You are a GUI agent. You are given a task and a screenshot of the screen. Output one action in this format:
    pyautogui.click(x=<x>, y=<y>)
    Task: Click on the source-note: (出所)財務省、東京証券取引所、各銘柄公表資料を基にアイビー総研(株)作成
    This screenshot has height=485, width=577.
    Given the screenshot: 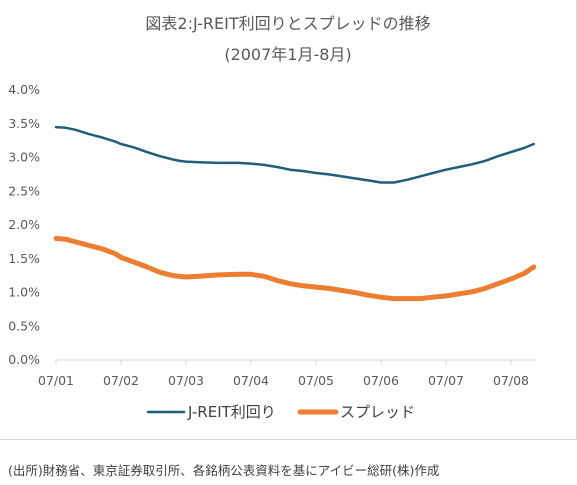 What is the action you would take?
    pyautogui.click(x=224, y=470)
    